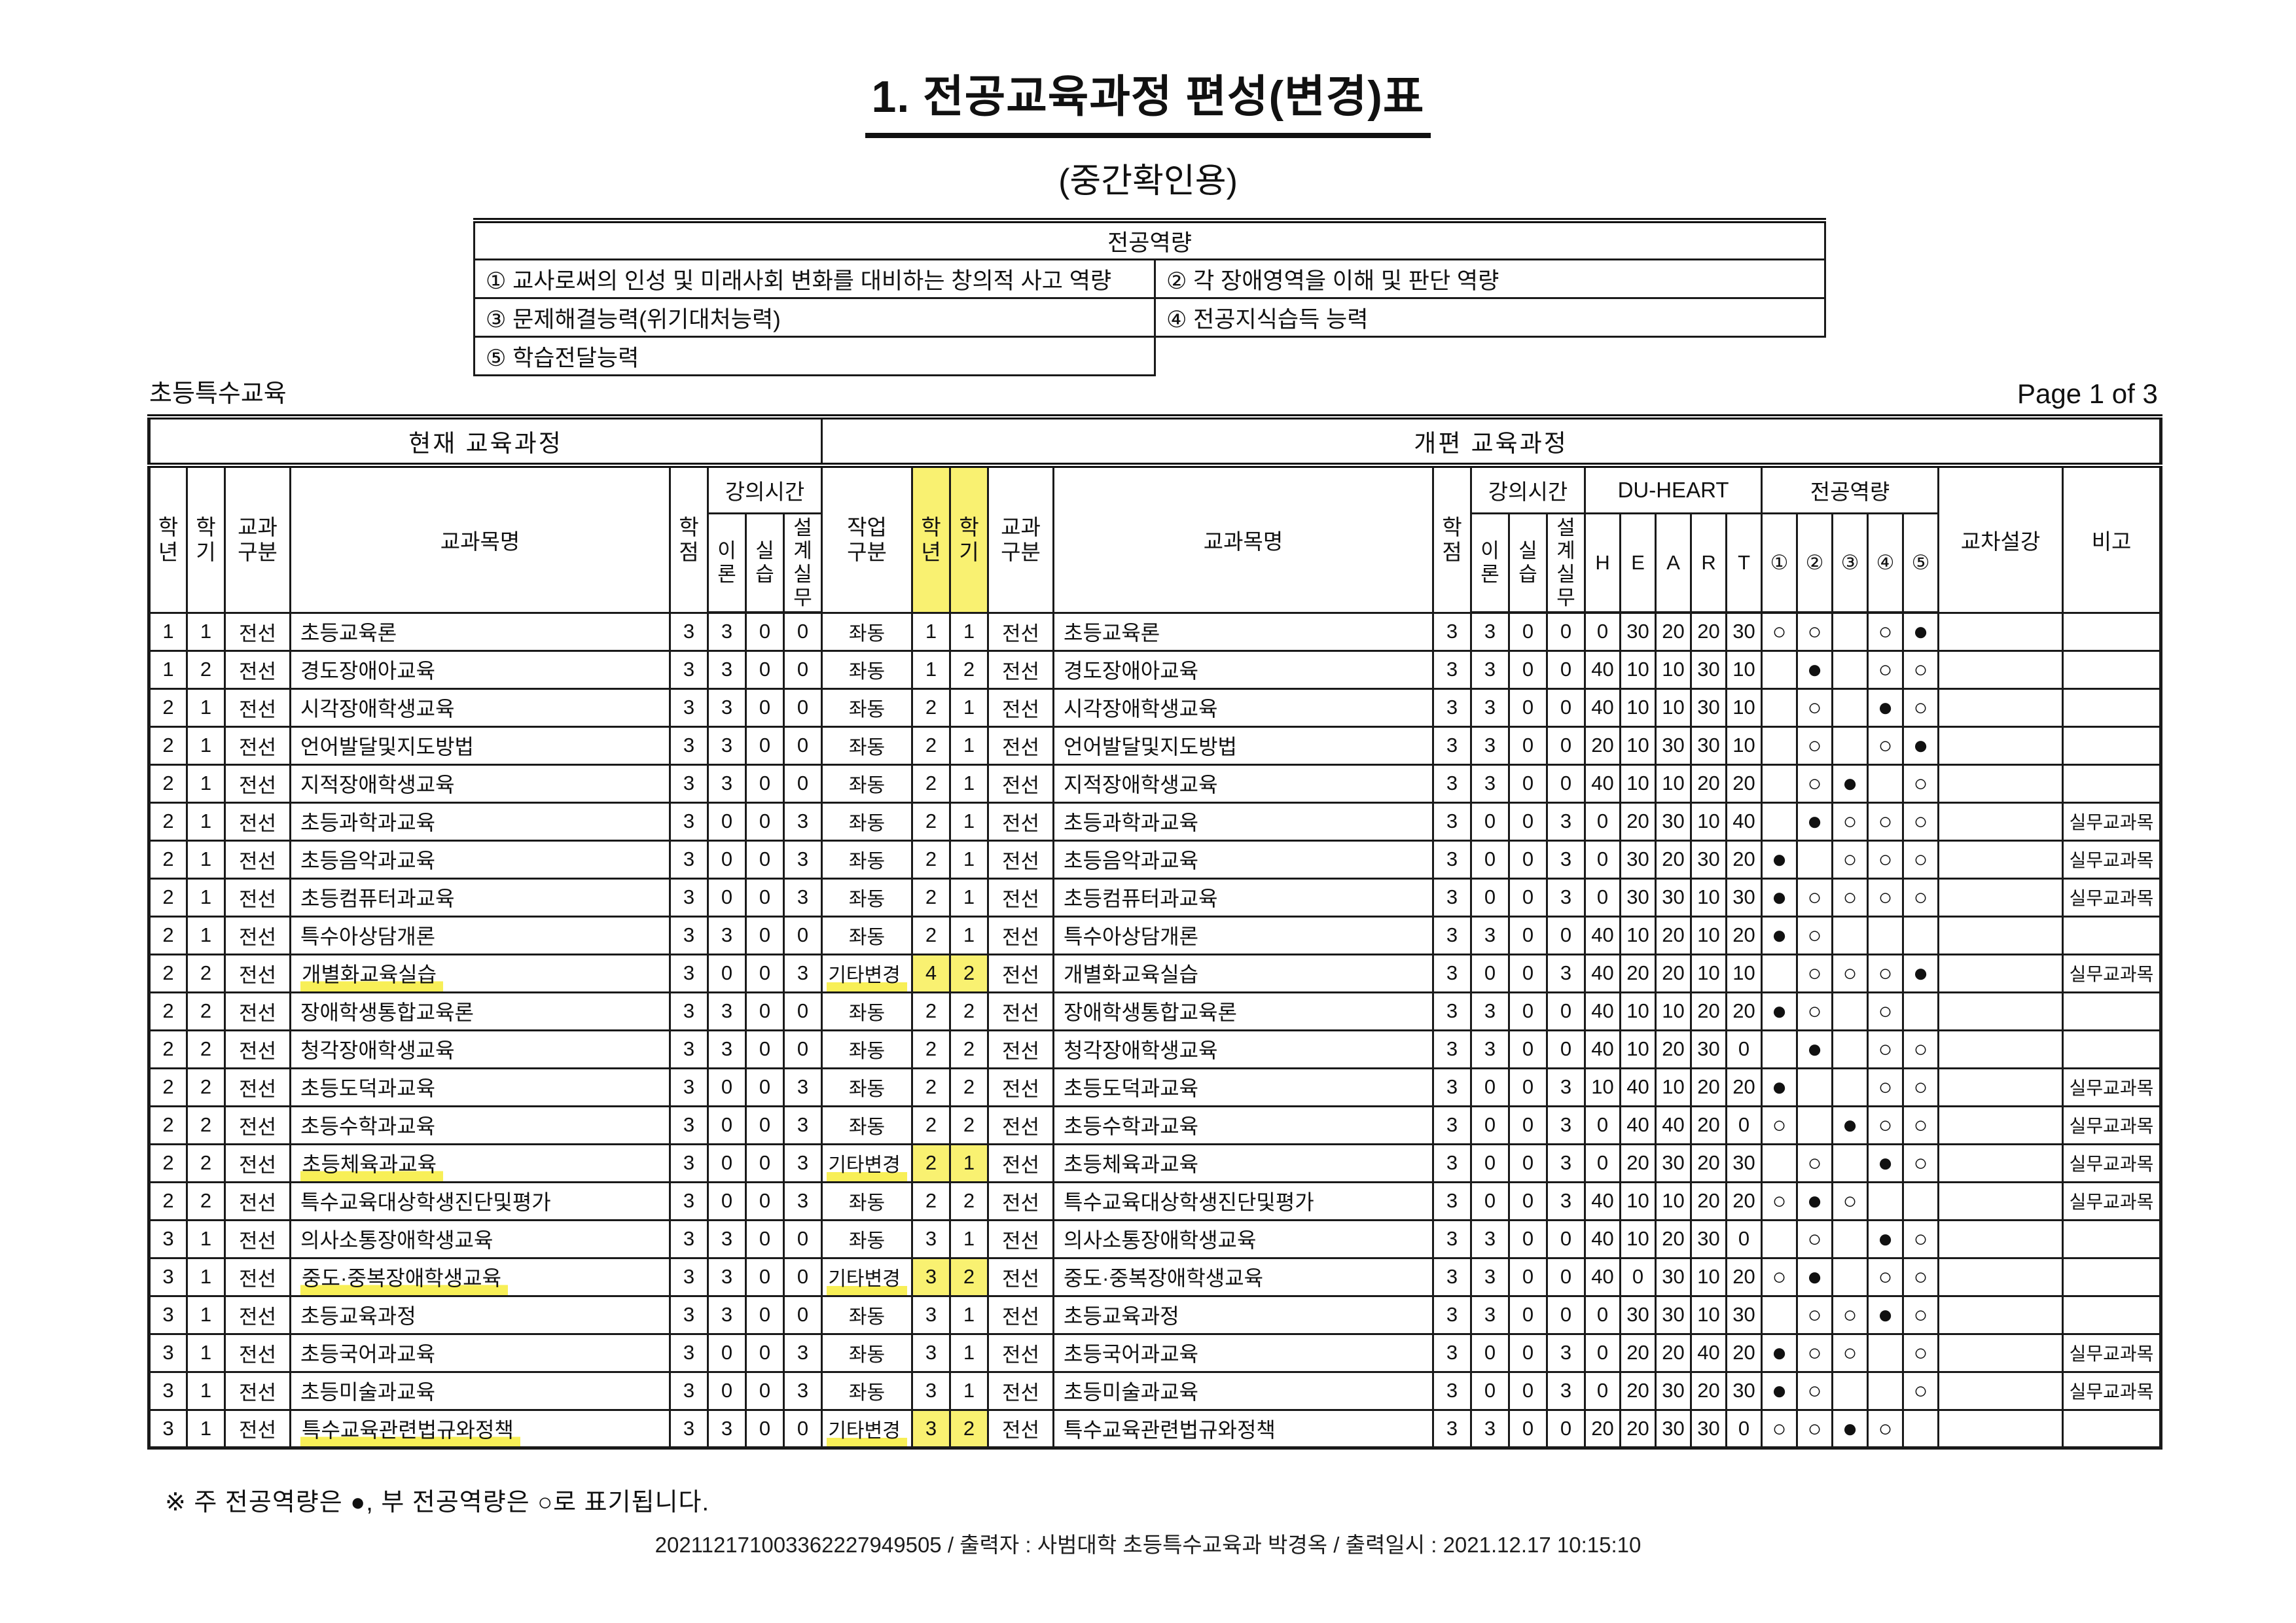  Describe the element at coordinates (480, 669) in the screenshot. I see `cell-course-name: 경도장애아교육` at that location.